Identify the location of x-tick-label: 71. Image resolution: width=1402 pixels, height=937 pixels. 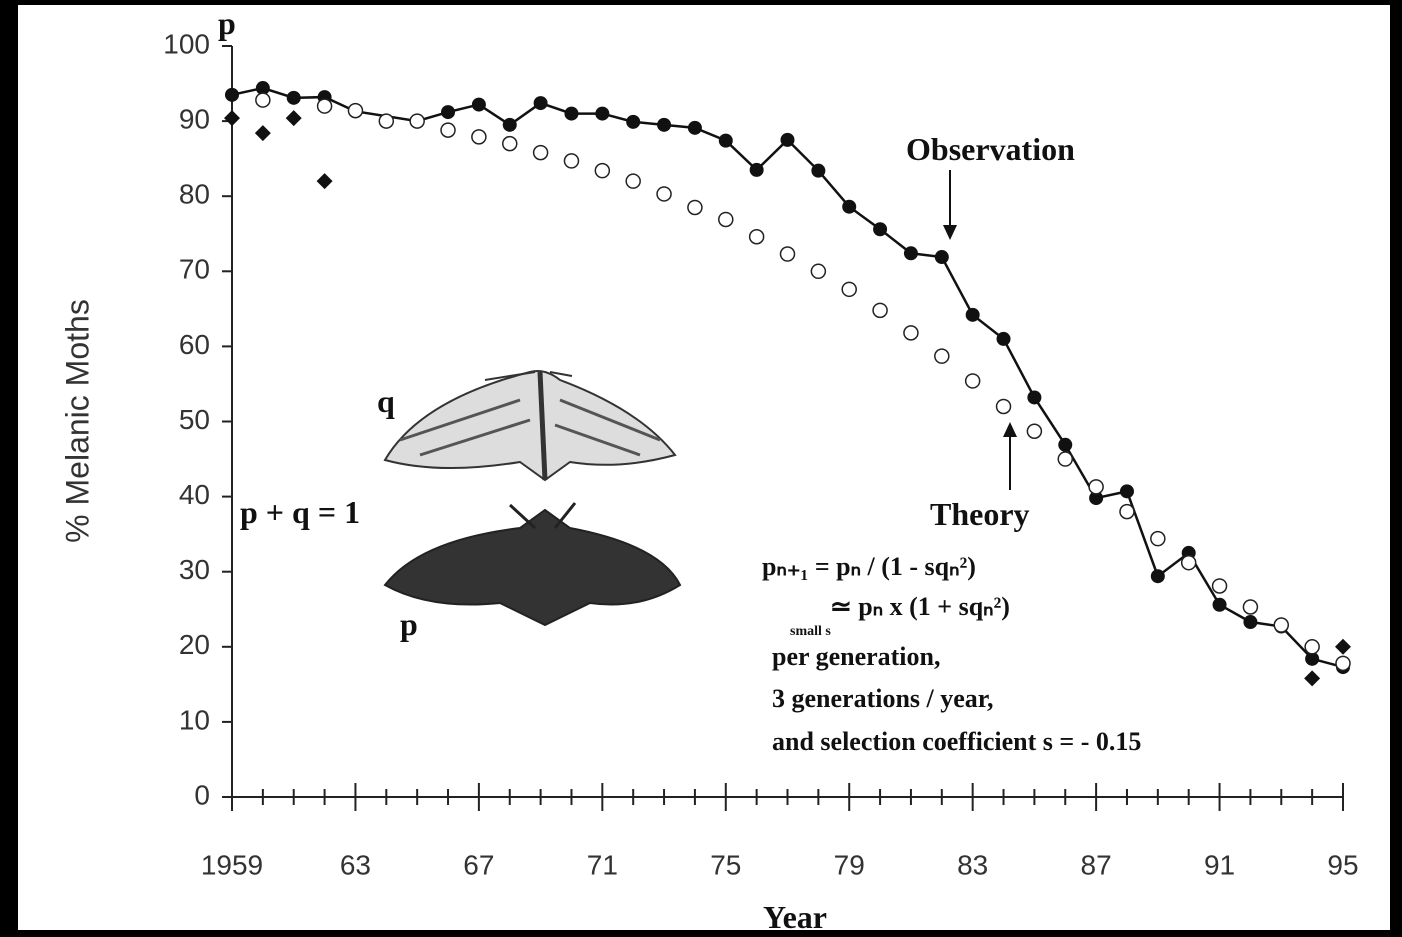
(602, 864).